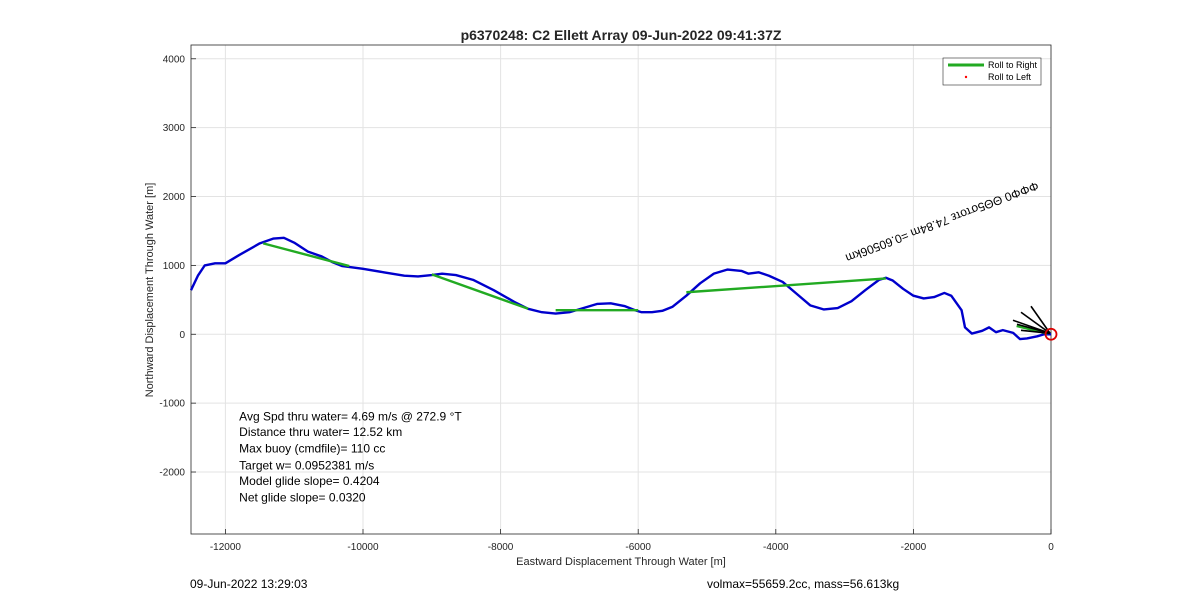 The width and height of the screenshot is (1200, 601). What do you see at coordinates (638, 547) in the screenshot?
I see `x-tick-label: -6000` at bounding box center [638, 547].